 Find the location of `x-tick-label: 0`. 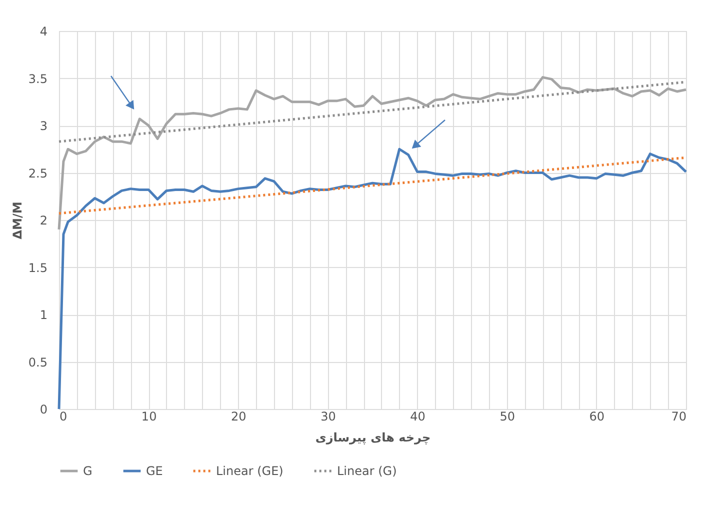

x-tick-label: 0 is located at coordinates (64, 417).